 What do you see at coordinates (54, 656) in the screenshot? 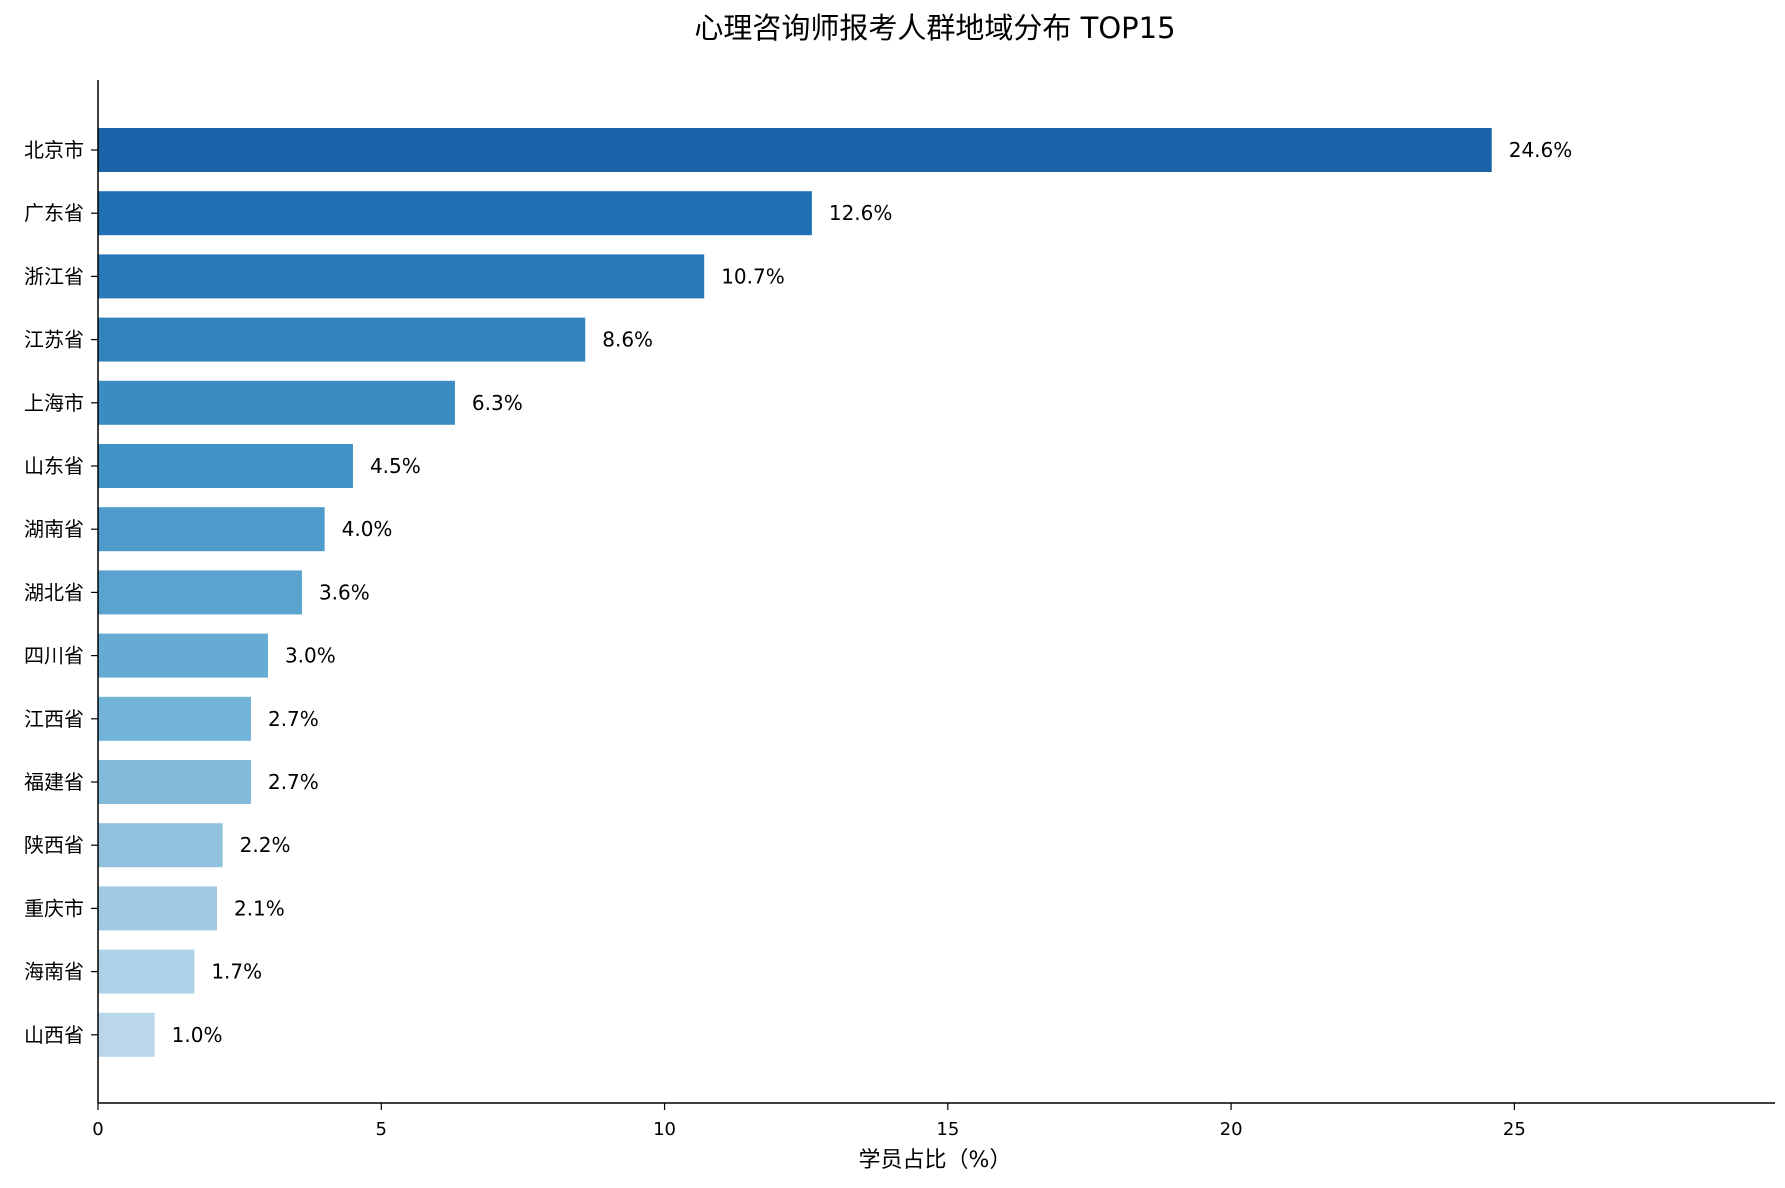
I see `category-label: 四川省` at bounding box center [54, 656].